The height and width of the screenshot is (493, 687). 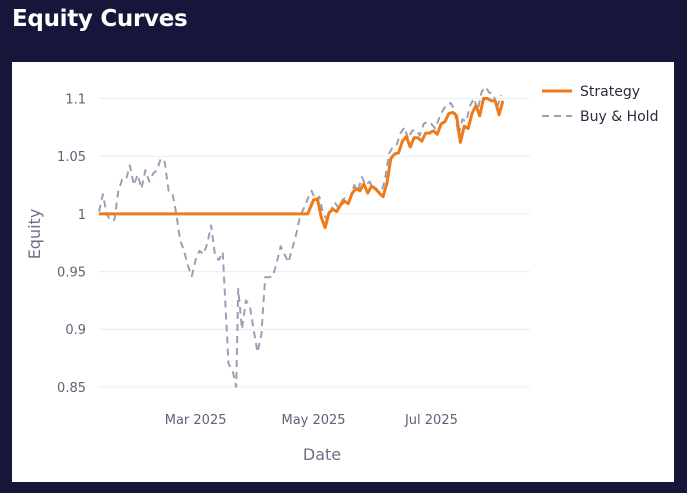 What do you see at coordinates (71, 388) in the screenshot?
I see `y-tick-label: 0.85` at bounding box center [71, 388].